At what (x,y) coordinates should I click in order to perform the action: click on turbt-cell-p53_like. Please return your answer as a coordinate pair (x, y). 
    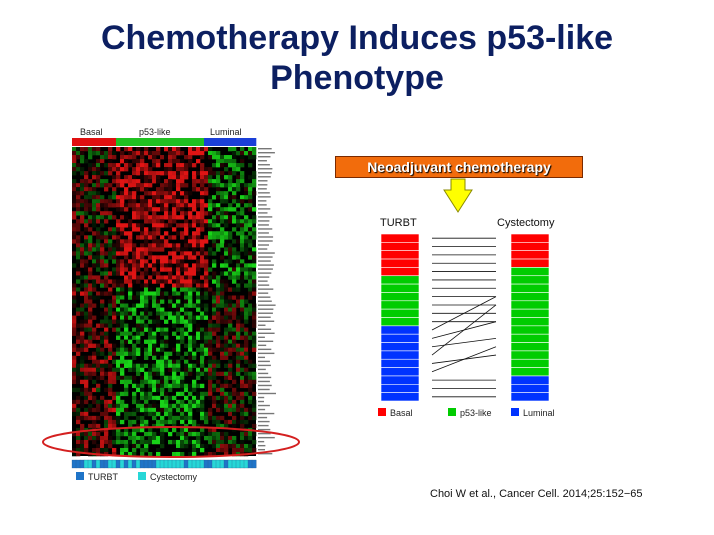
    Looking at the image, I should click on (400, 288).